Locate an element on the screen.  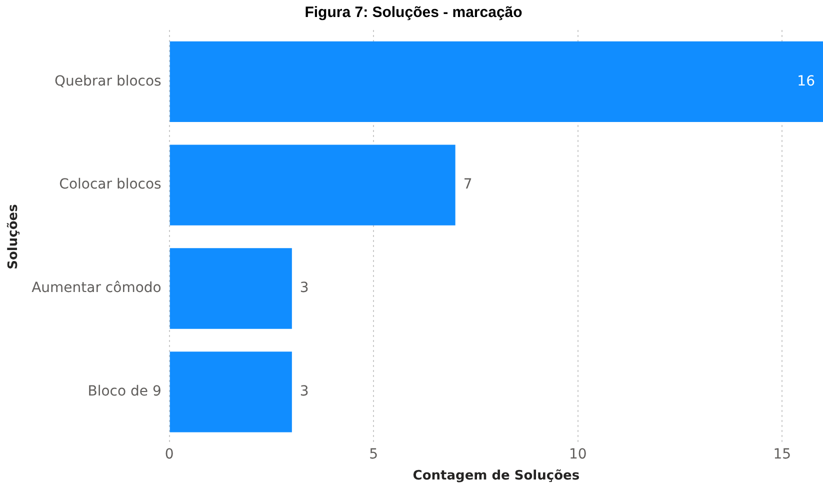
y-tick-label: Bloco de 9 is located at coordinates (125, 392).